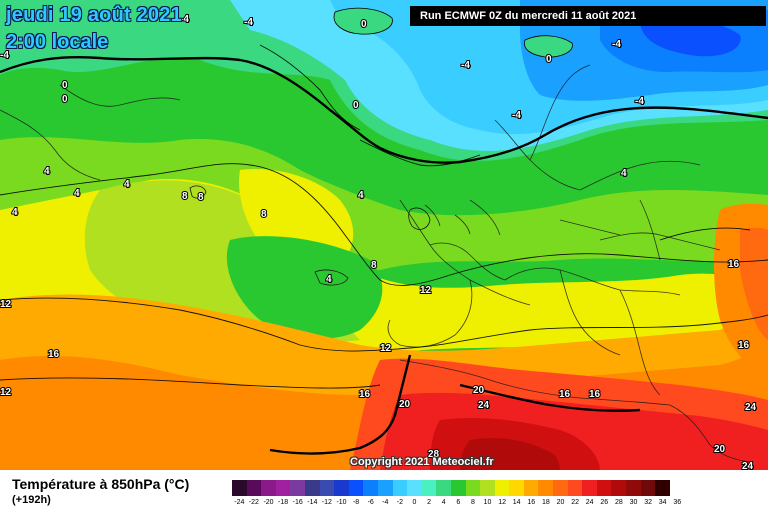  I want to click on scale-label: 26, so click(604, 502).